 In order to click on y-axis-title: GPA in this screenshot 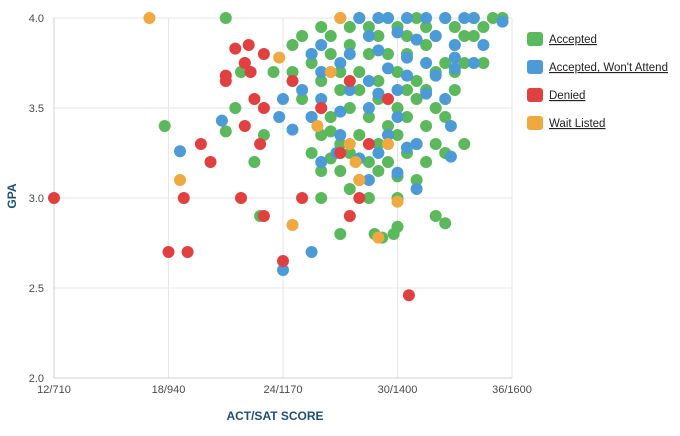, I will do `click(12, 195)`.